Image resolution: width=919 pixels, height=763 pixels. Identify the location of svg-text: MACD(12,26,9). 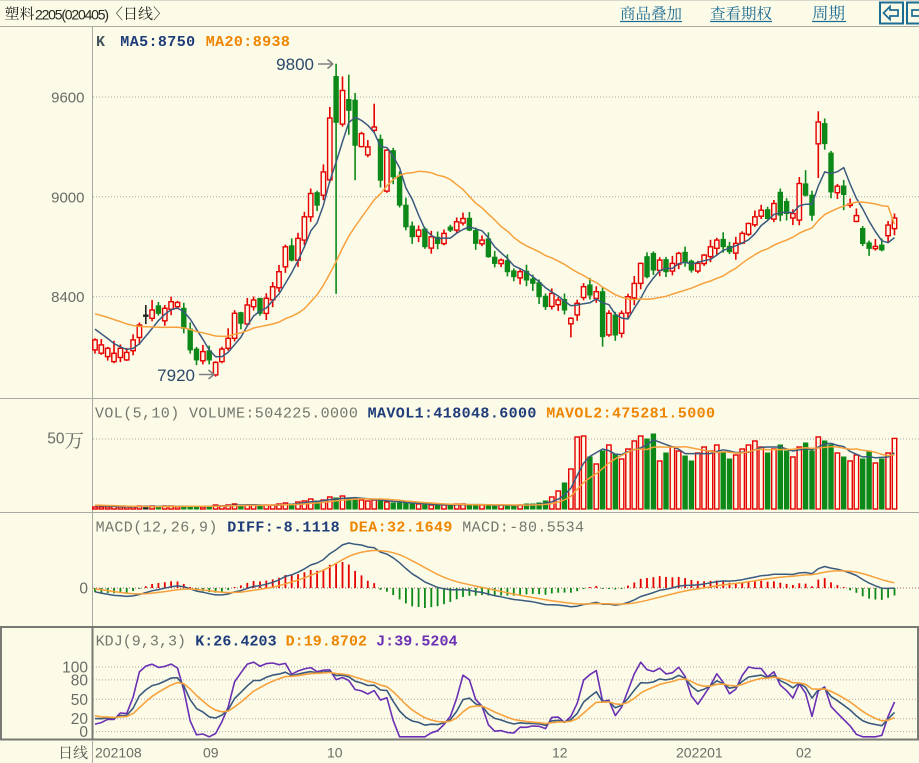
(157, 528).